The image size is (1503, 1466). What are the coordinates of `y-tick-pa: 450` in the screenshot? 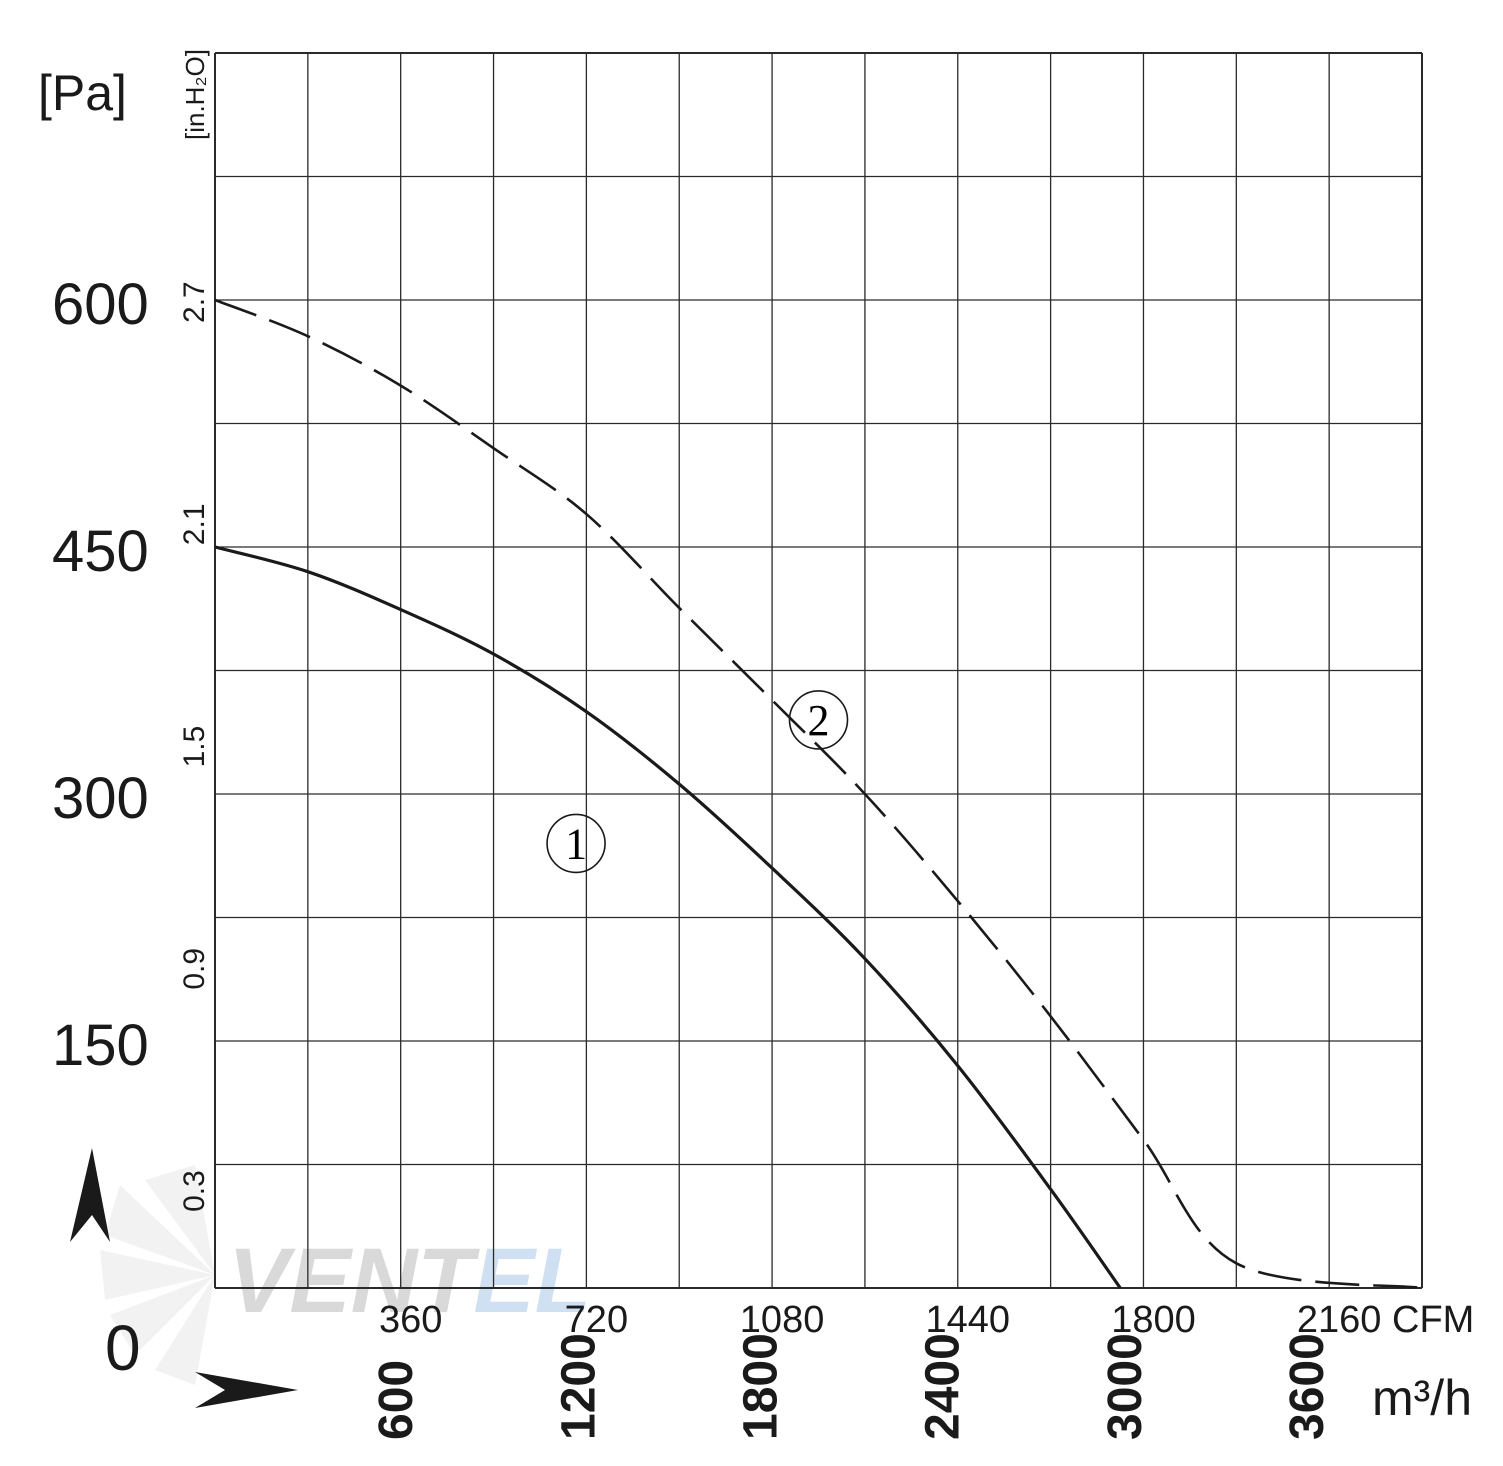 It's located at (100, 551).